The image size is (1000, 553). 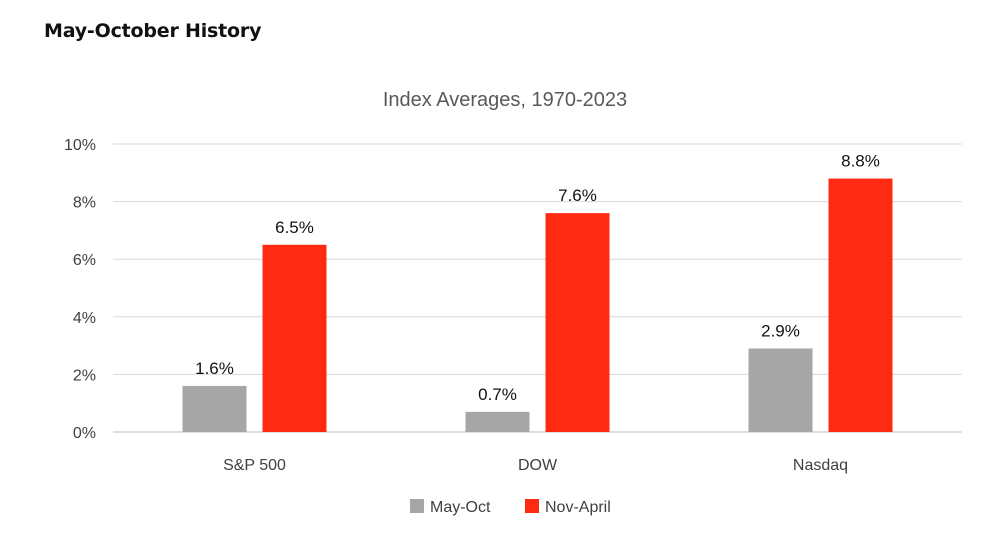 What do you see at coordinates (578, 507) in the screenshot?
I see `legend-label: Nov-April` at bounding box center [578, 507].